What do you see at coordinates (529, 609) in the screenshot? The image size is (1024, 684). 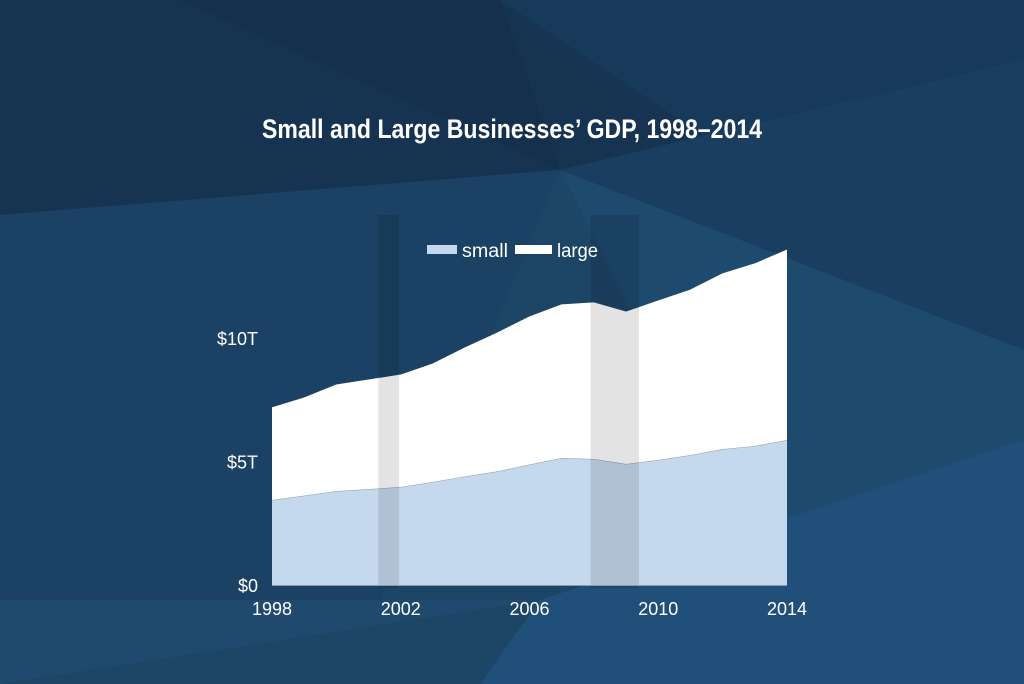 I see `x-tick-label: 2006` at bounding box center [529, 609].